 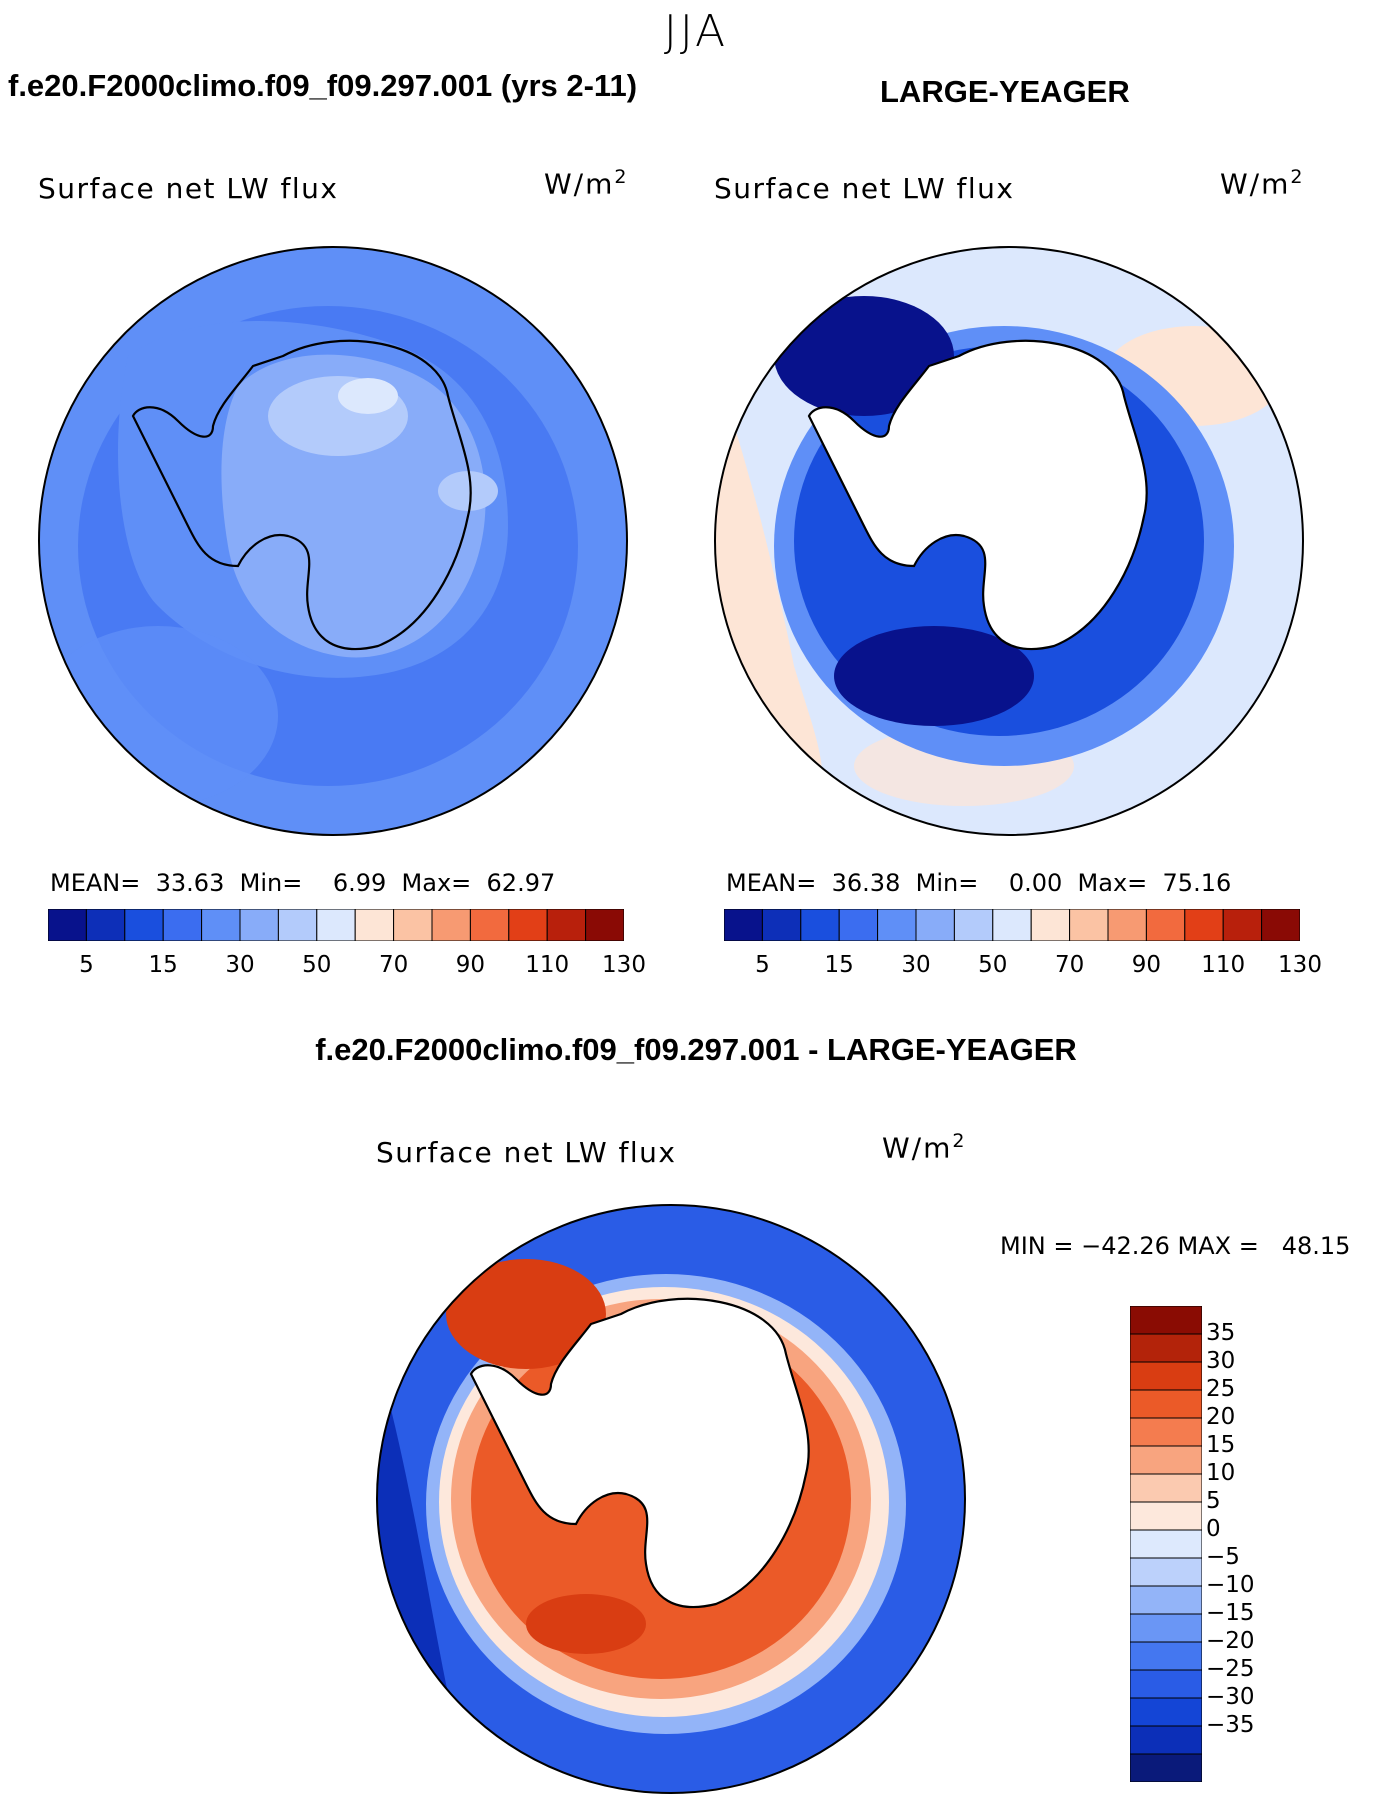 What do you see at coordinates (1221, 1473) in the screenshot?
I see `colorbar-tick-label: 10` at bounding box center [1221, 1473].